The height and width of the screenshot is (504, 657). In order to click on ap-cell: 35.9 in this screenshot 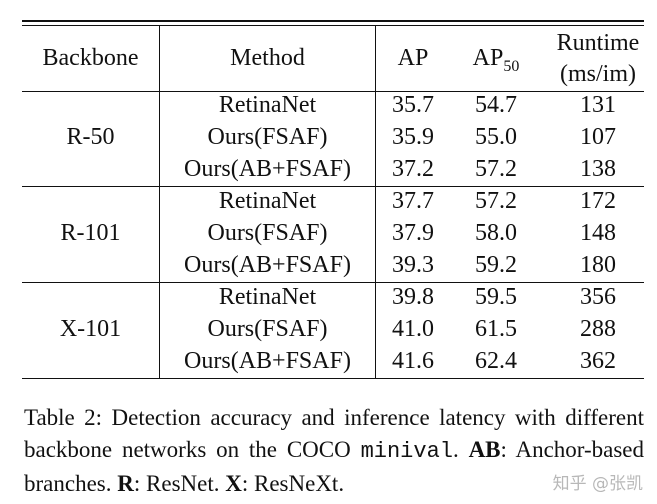, I will do `click(413, 137)`.